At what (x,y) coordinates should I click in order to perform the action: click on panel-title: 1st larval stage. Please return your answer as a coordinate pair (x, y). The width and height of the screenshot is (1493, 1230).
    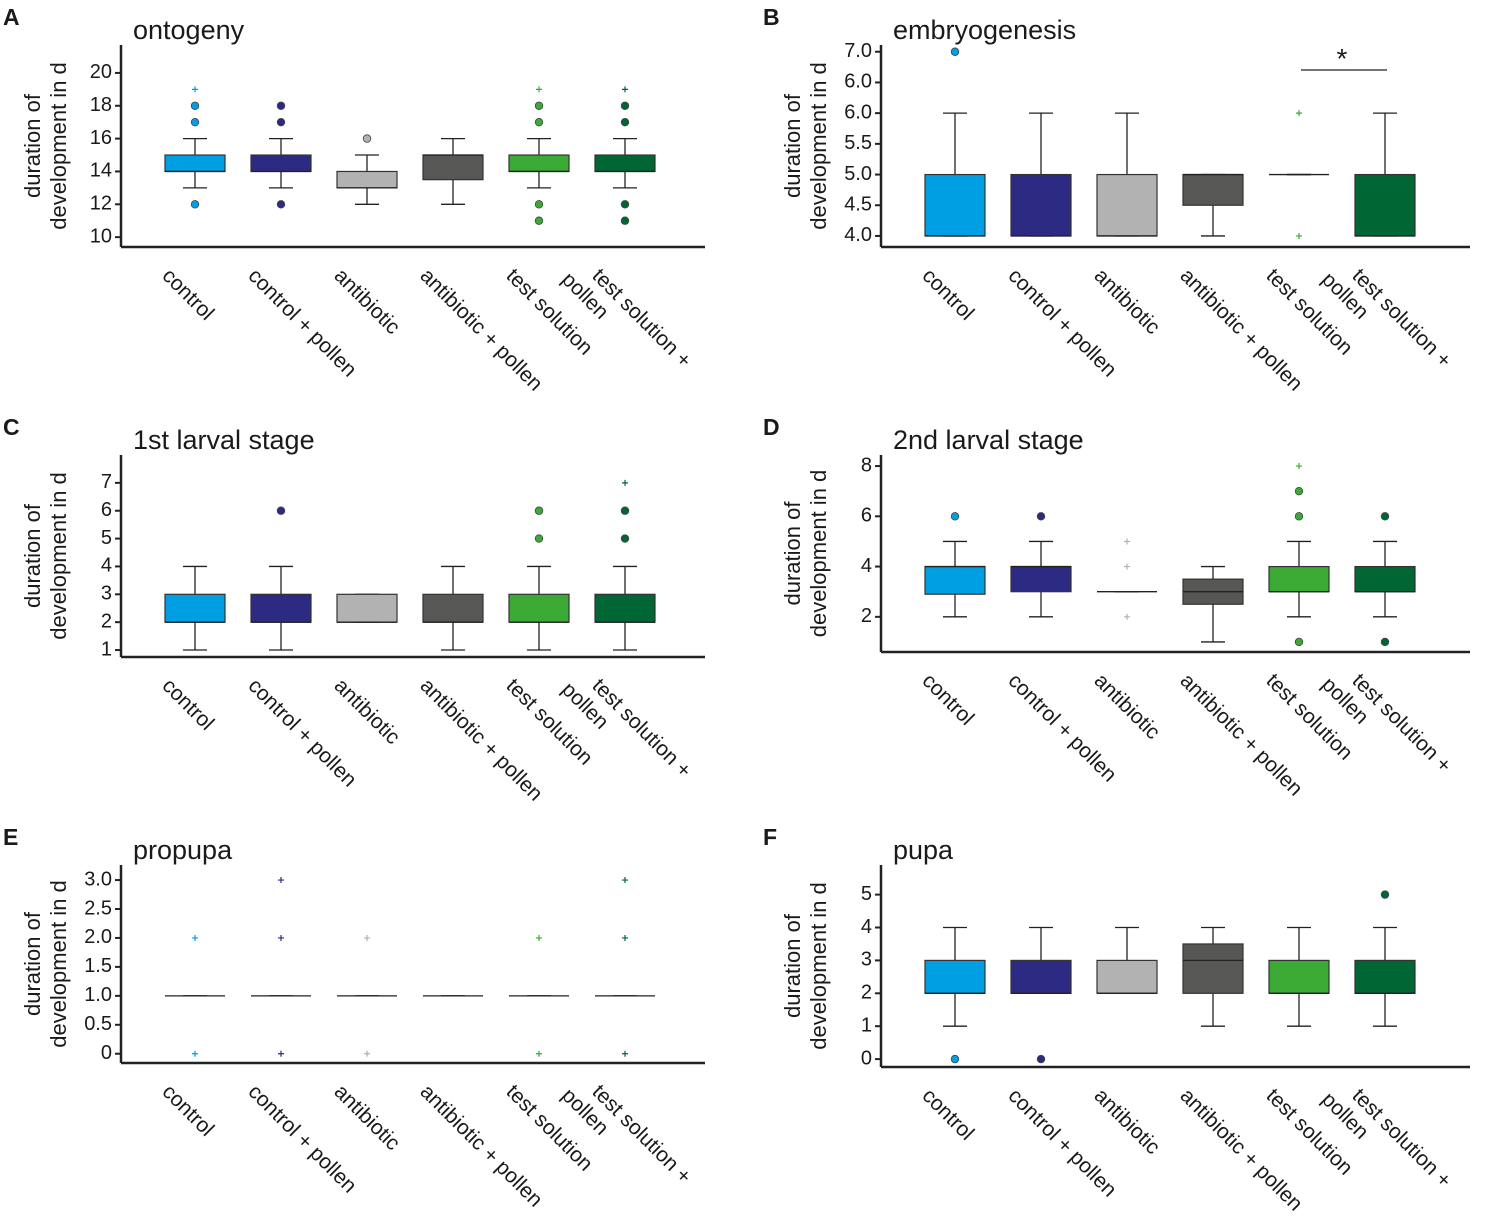
    Looking at the image, I should click on (224, 440).